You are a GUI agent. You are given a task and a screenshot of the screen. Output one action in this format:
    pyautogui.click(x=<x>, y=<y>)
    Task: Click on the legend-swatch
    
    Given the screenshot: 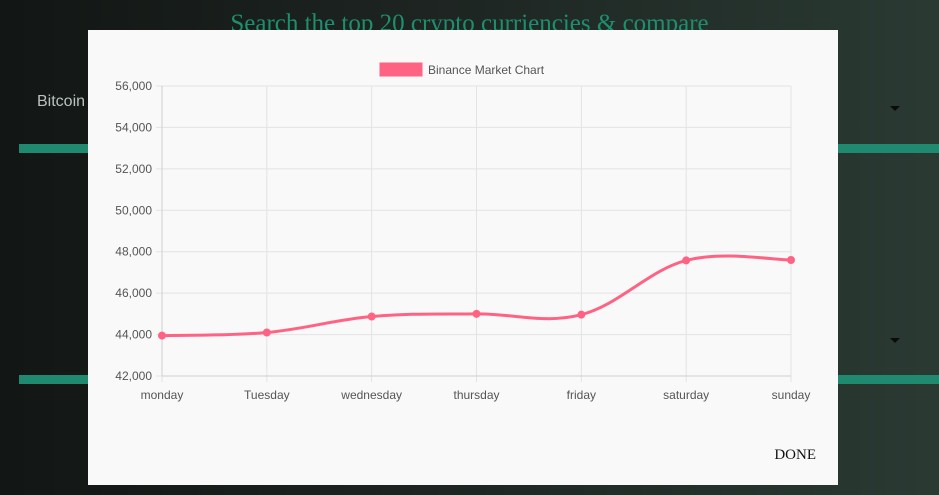 What is the action you would take?
    pyautogui.click(x=401, y=69)
    